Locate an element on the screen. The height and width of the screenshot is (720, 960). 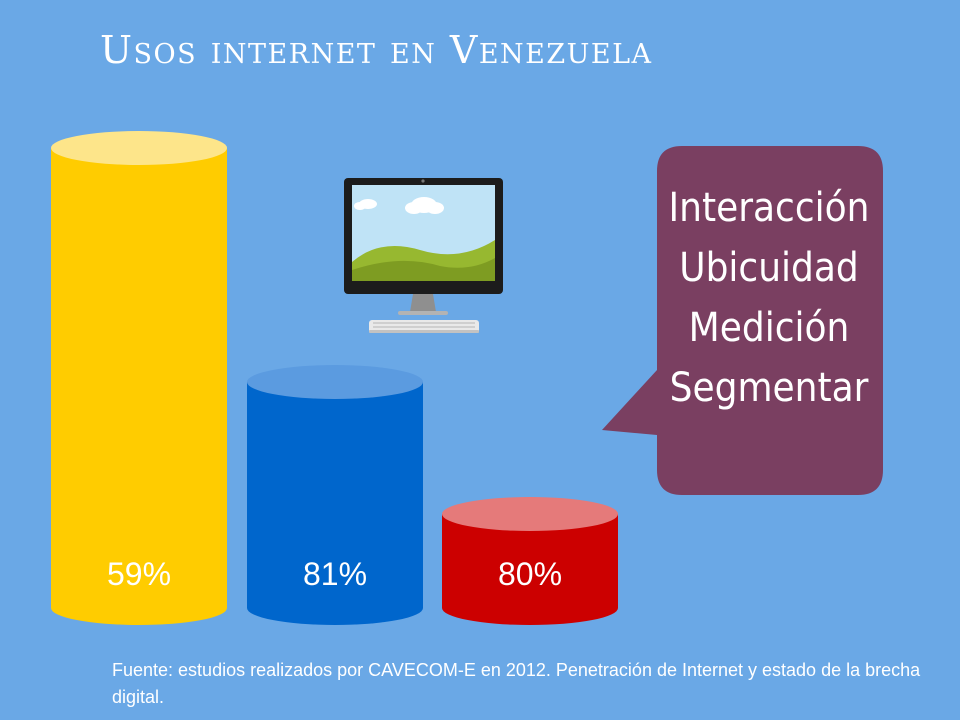
bubble-line-medicion: Medición is located at coordinates (769, 328).